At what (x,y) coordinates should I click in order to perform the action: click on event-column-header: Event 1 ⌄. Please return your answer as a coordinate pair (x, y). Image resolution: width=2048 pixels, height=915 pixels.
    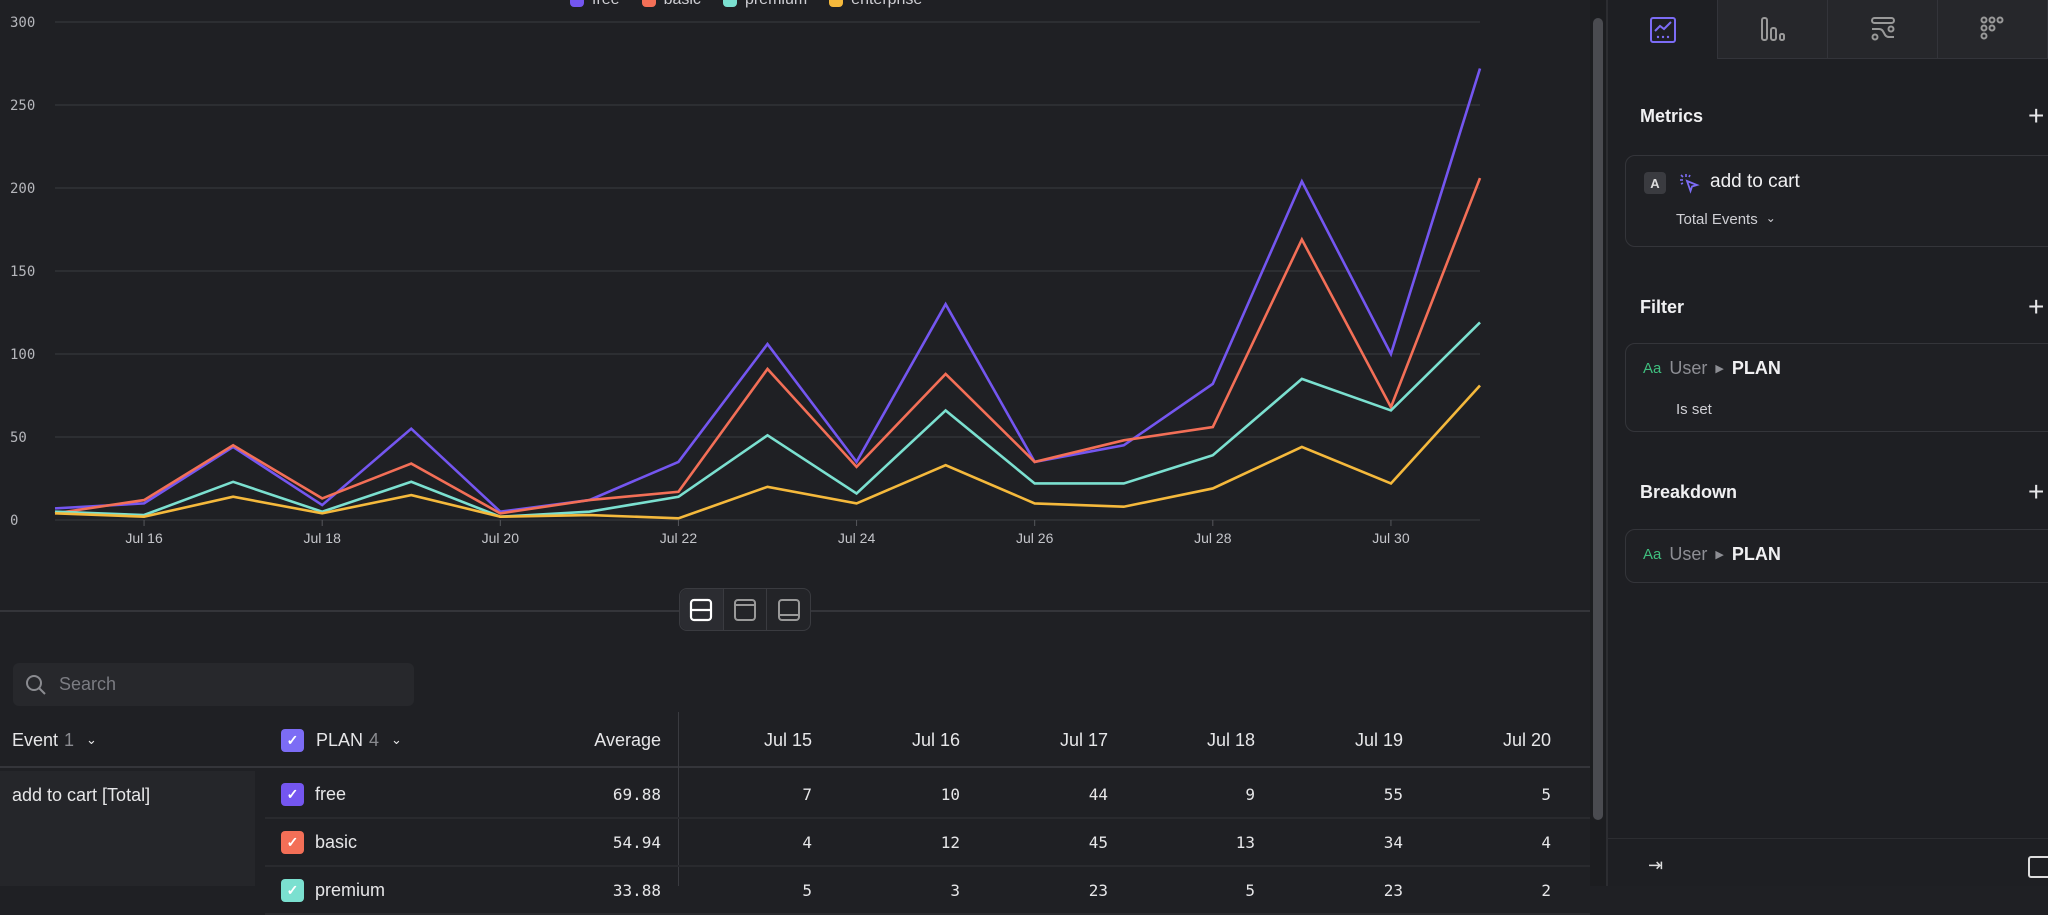
    Looking at the image, I should click on (54, 740).